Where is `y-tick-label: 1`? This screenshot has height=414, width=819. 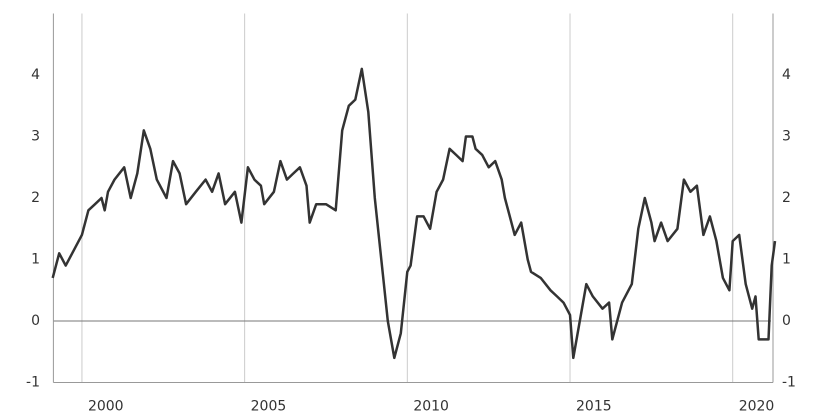
y-tick-label: 1 is located at coordinates (35, 260).